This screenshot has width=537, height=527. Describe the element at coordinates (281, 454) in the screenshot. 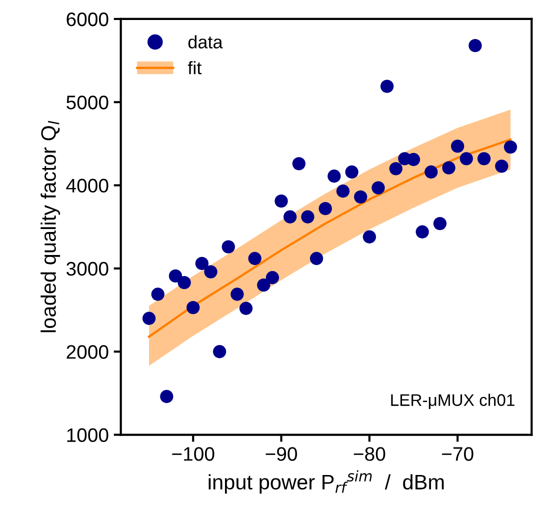

I see `x-tick-label: −90` at that location.